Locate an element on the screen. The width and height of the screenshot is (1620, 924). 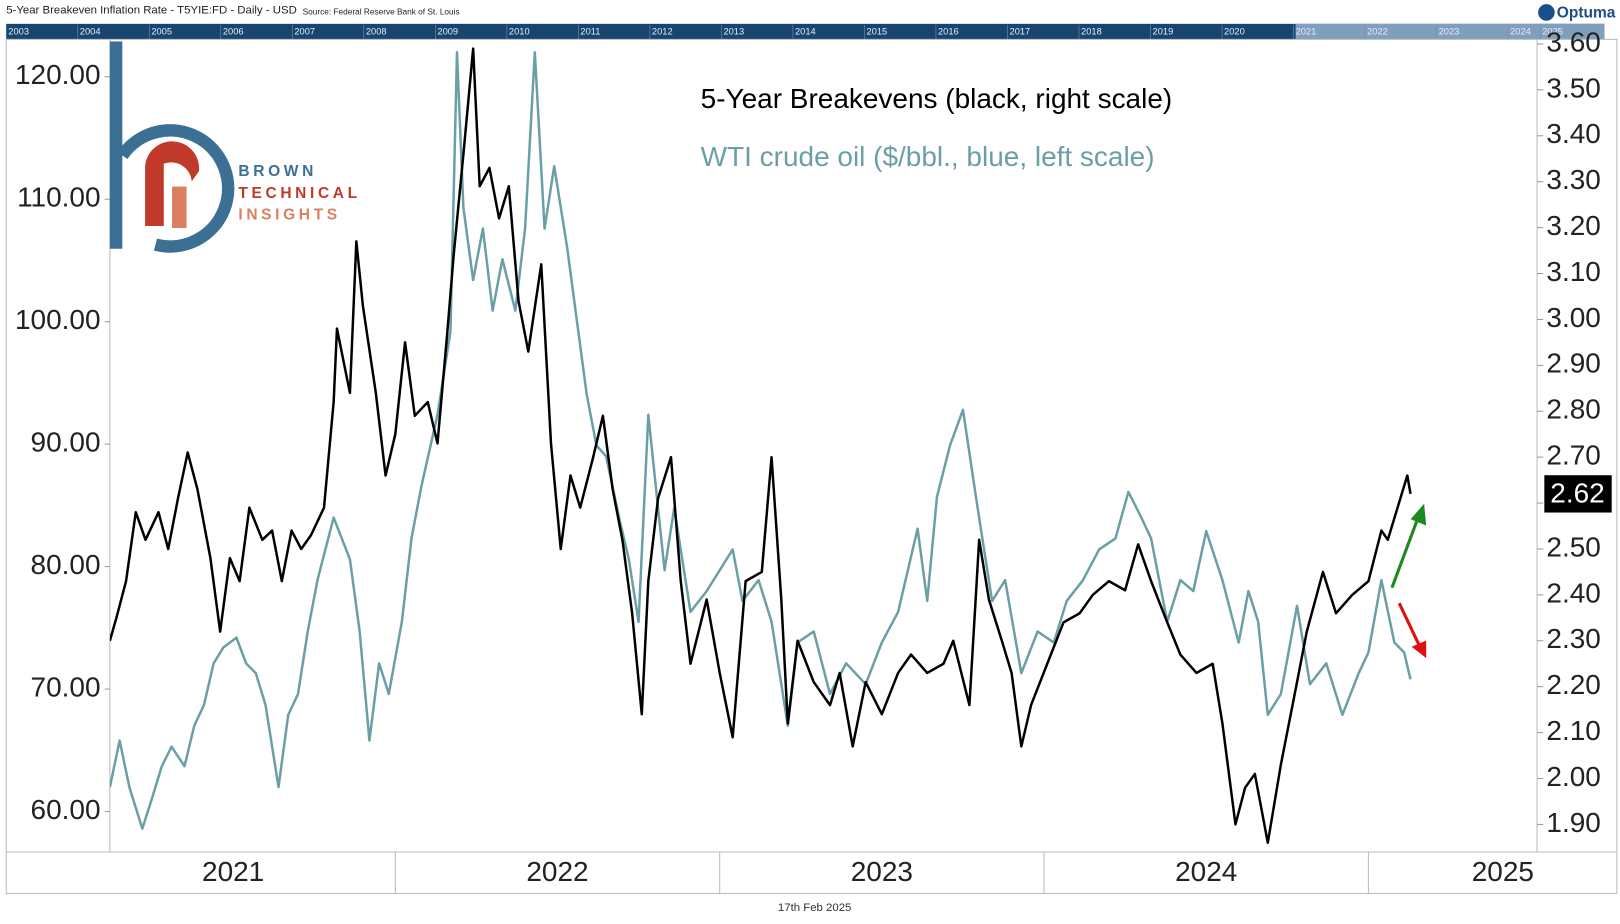
logo: BROWN TECHNICAL INSIGHTS is located at coordinates (234, 147).